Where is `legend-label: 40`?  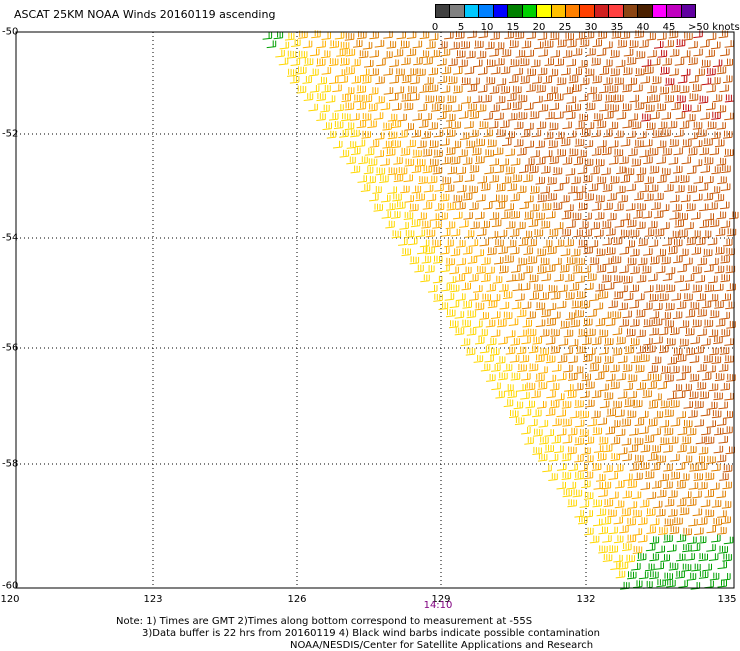
legend-label: 40 is located at coordinates (643, 27).